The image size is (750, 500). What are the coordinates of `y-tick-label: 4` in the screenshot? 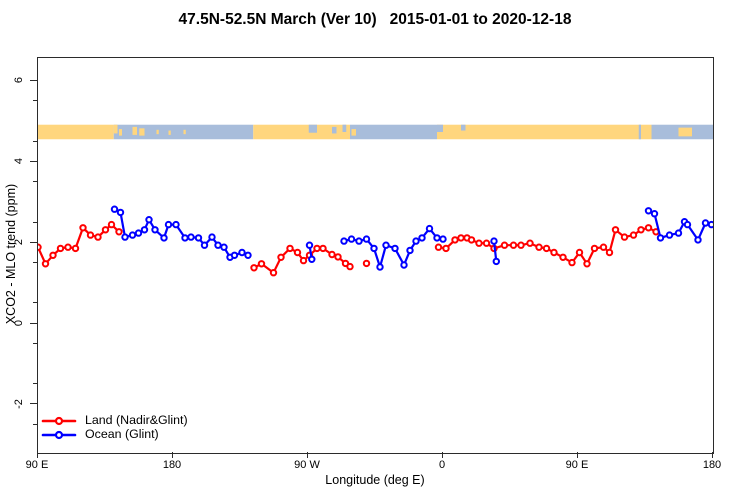 It's located at (19, 161).